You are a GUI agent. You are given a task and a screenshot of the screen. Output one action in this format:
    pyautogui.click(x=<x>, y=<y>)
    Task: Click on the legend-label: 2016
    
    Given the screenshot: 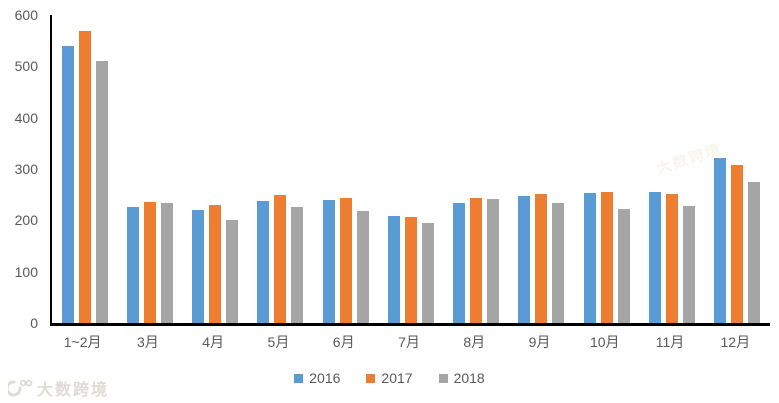 What is the action you would take?
    pyautogui.click(x=325, y=378)
    